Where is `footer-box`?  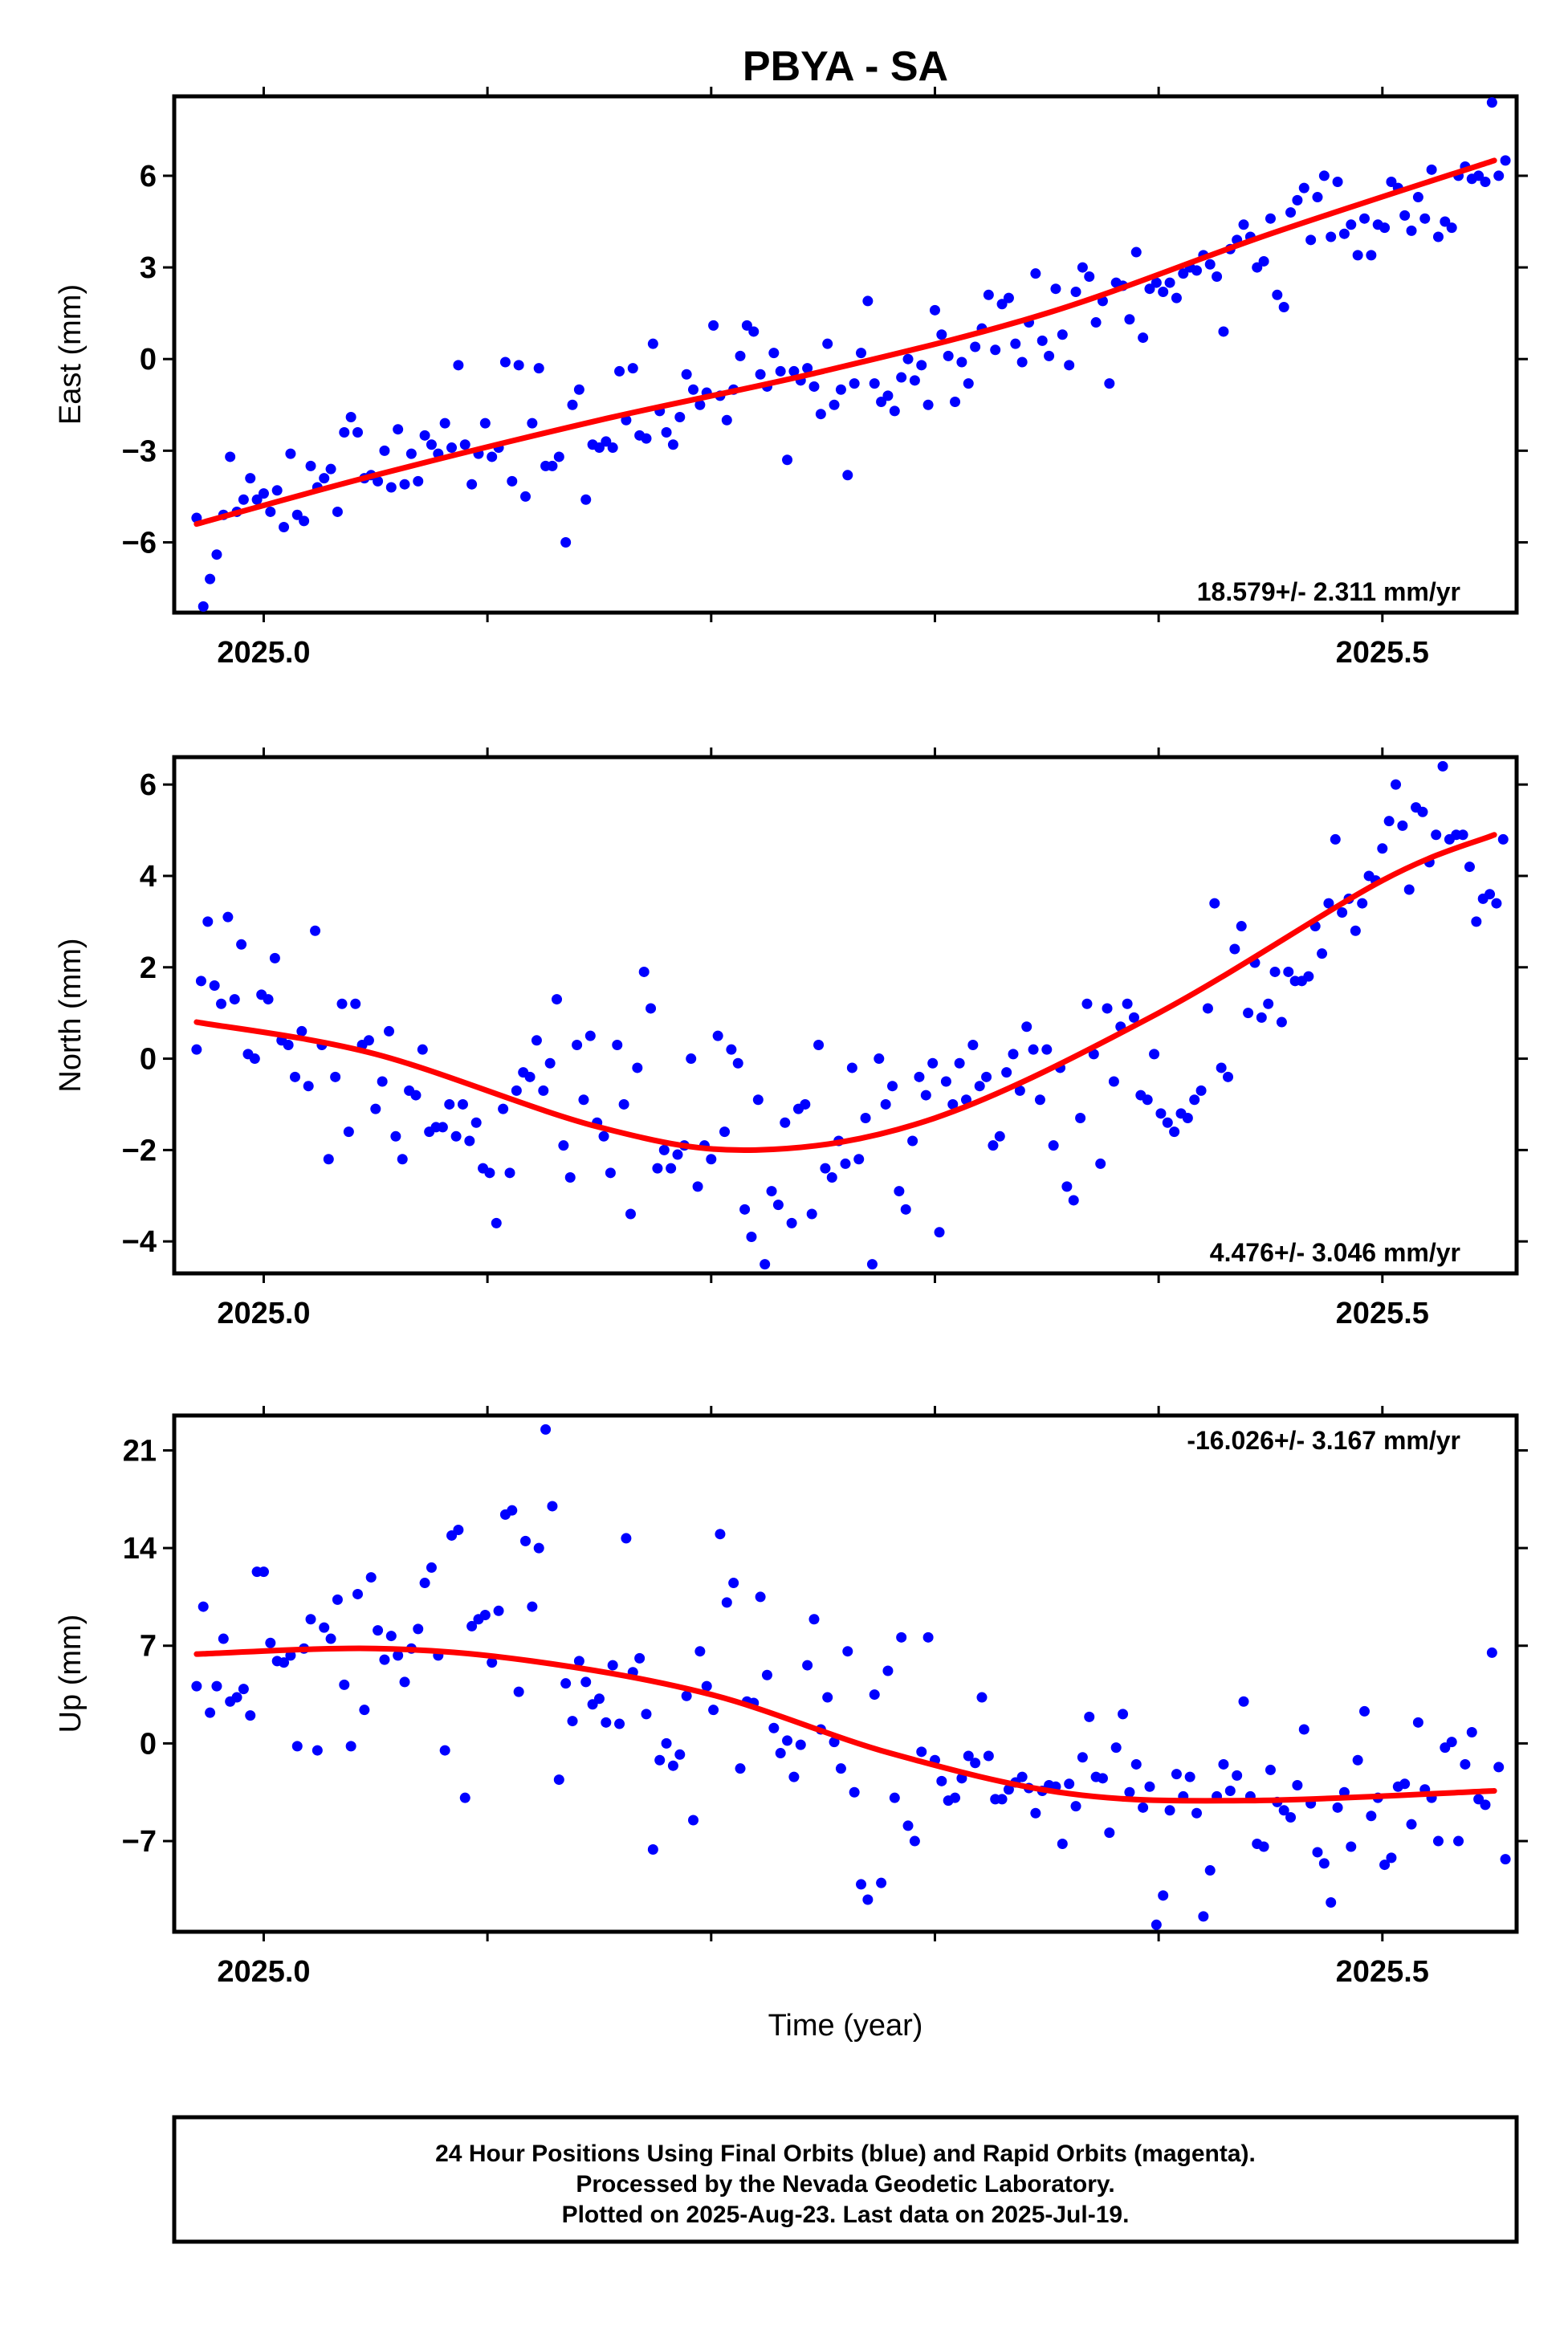
footer-box is located at coordinates (845, 2179).